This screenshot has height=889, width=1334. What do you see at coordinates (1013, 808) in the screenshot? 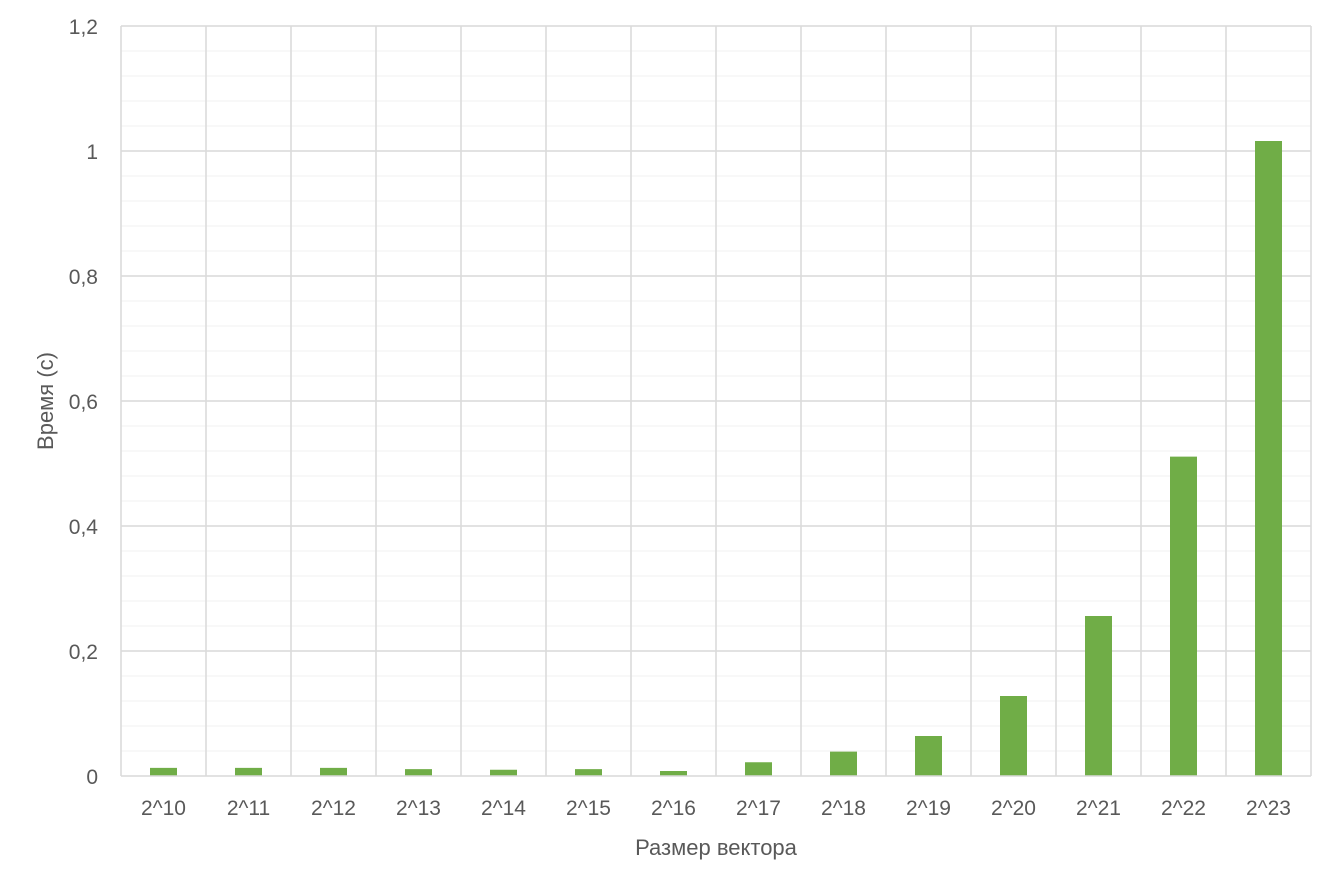
I see `x-tick-label: 2^20` at bounding box center [1013, 808].